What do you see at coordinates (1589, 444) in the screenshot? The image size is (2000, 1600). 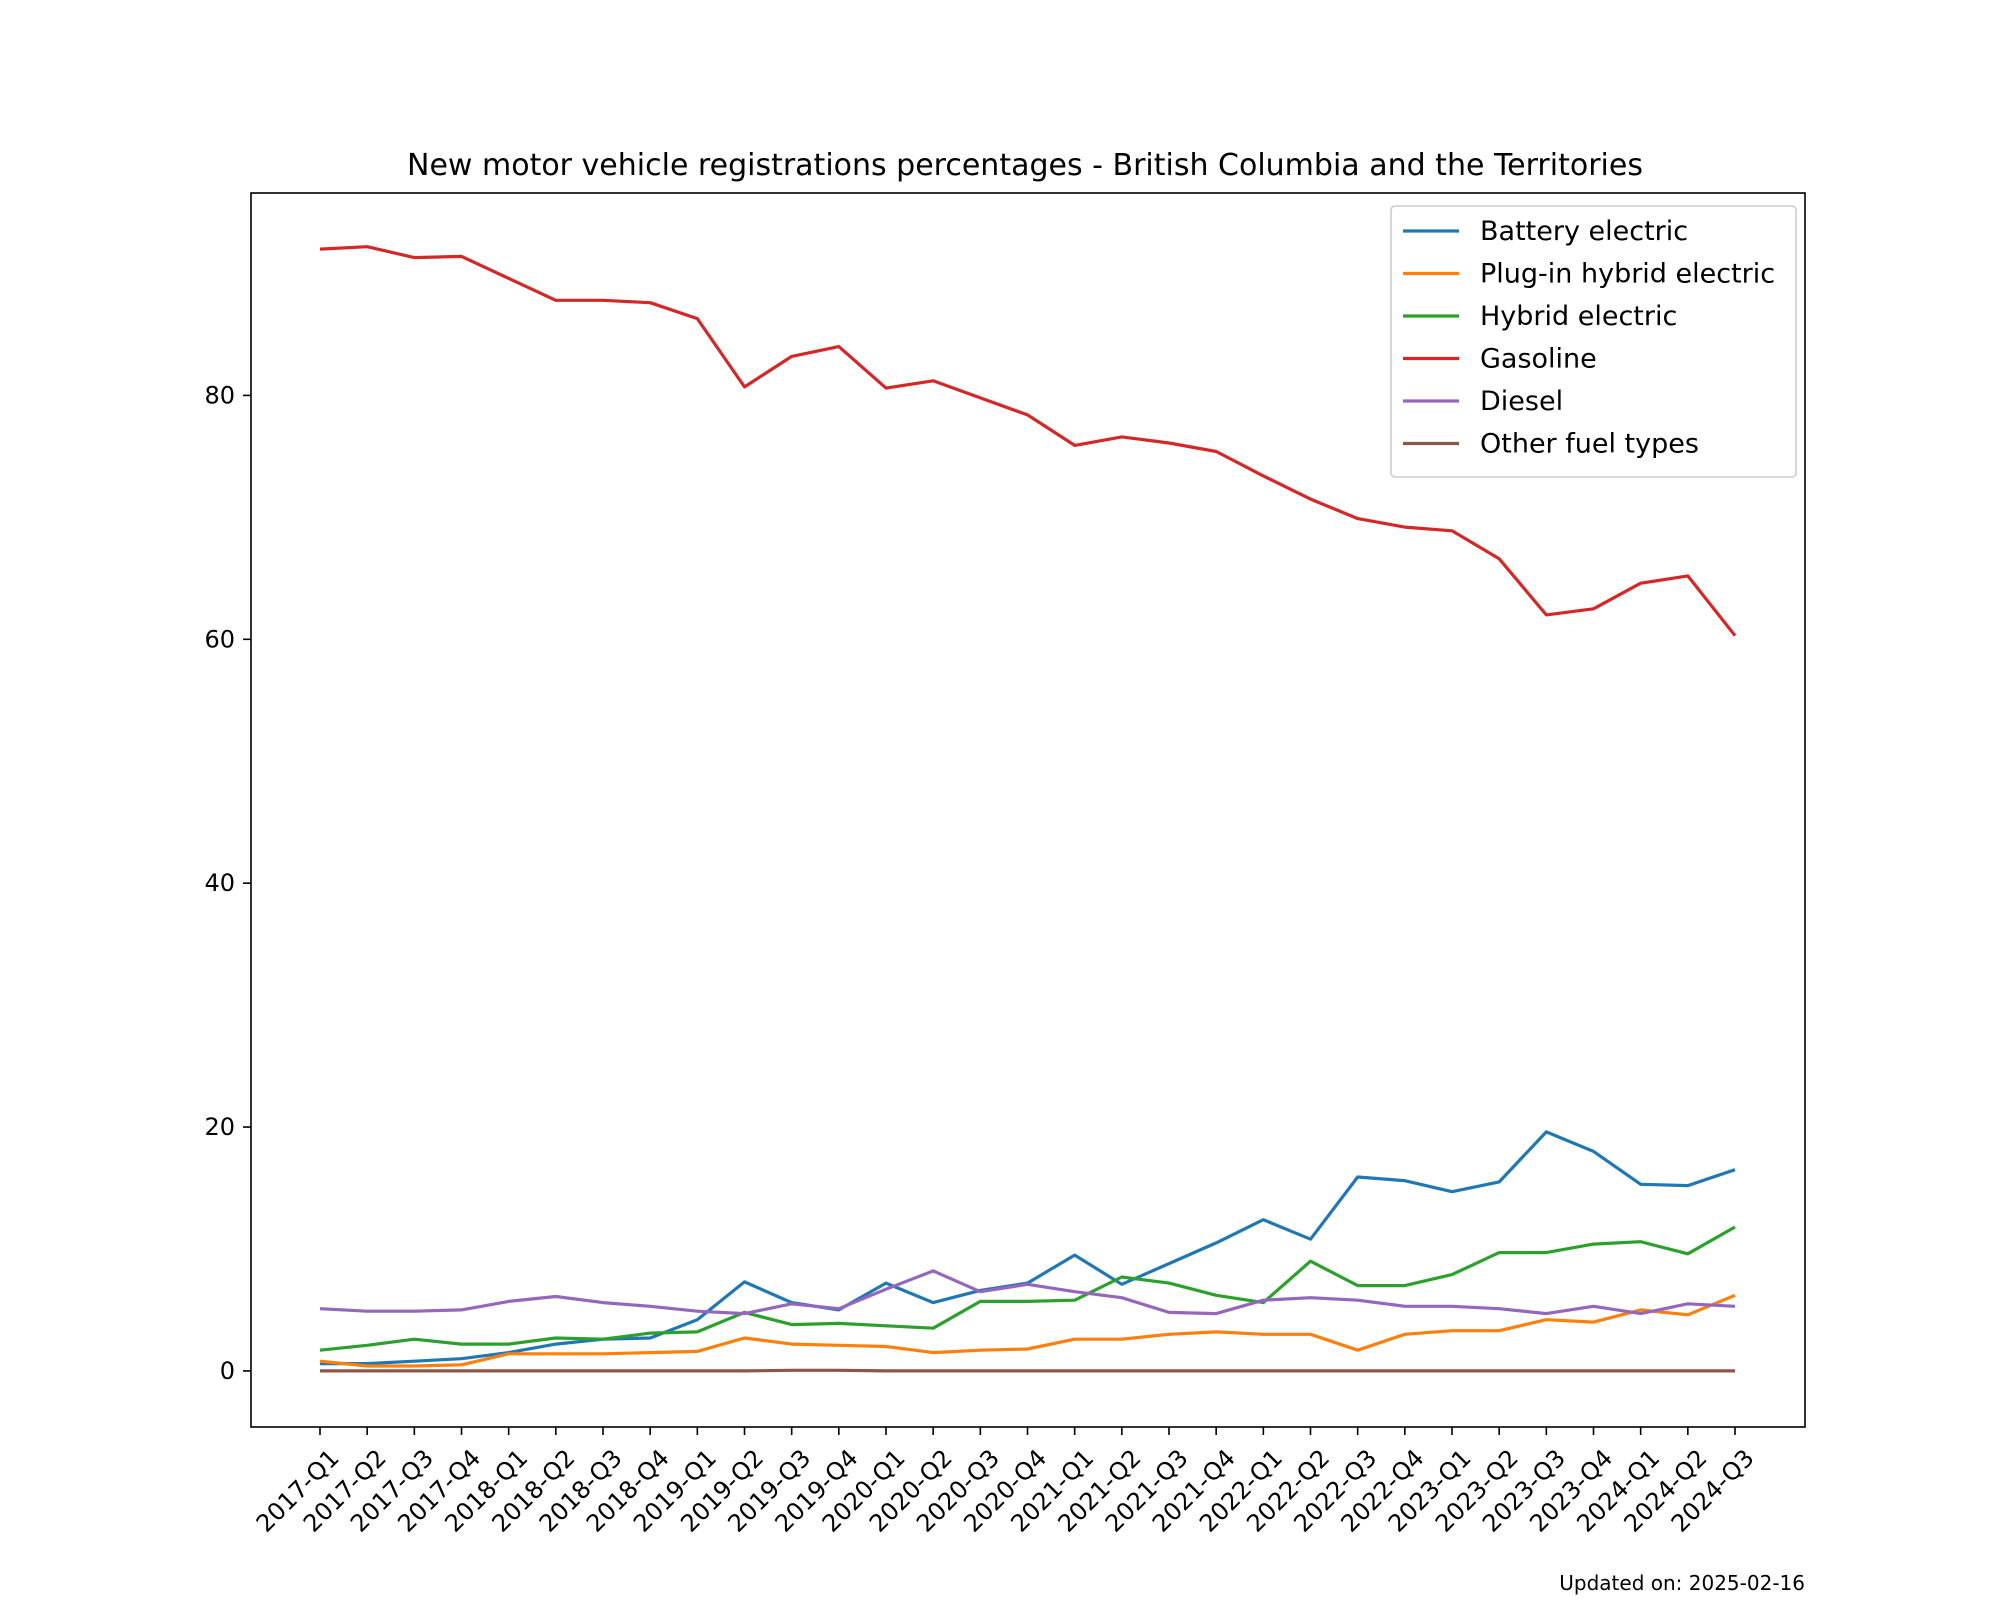 I see `legend-label-other-fuel-types: Other fuel types` at bounding box center [1589, 444].